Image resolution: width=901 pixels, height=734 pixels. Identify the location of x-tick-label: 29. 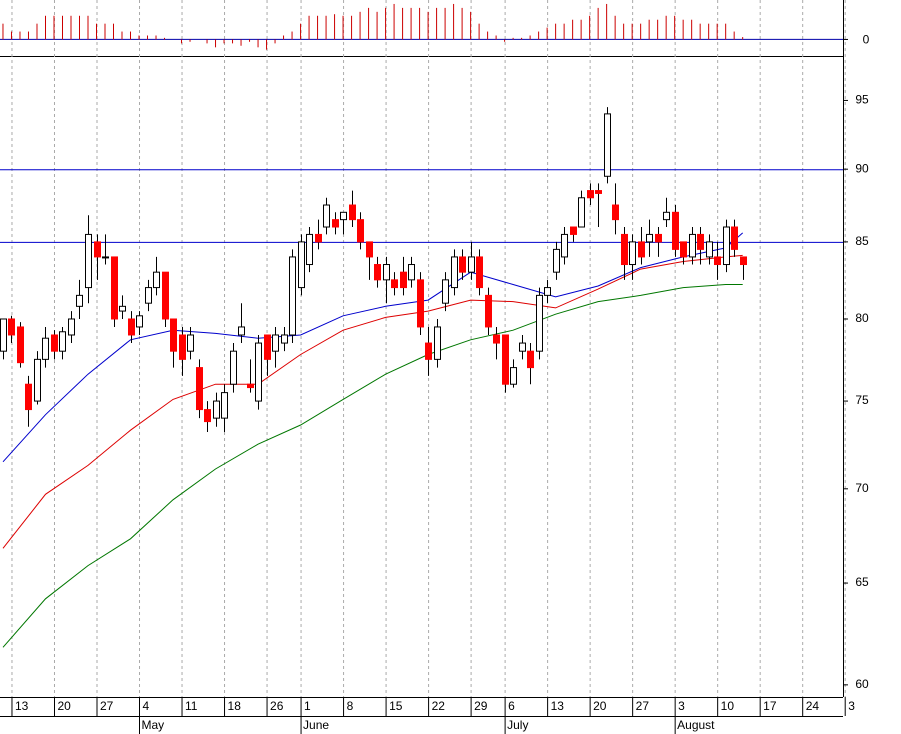
(481, 706).